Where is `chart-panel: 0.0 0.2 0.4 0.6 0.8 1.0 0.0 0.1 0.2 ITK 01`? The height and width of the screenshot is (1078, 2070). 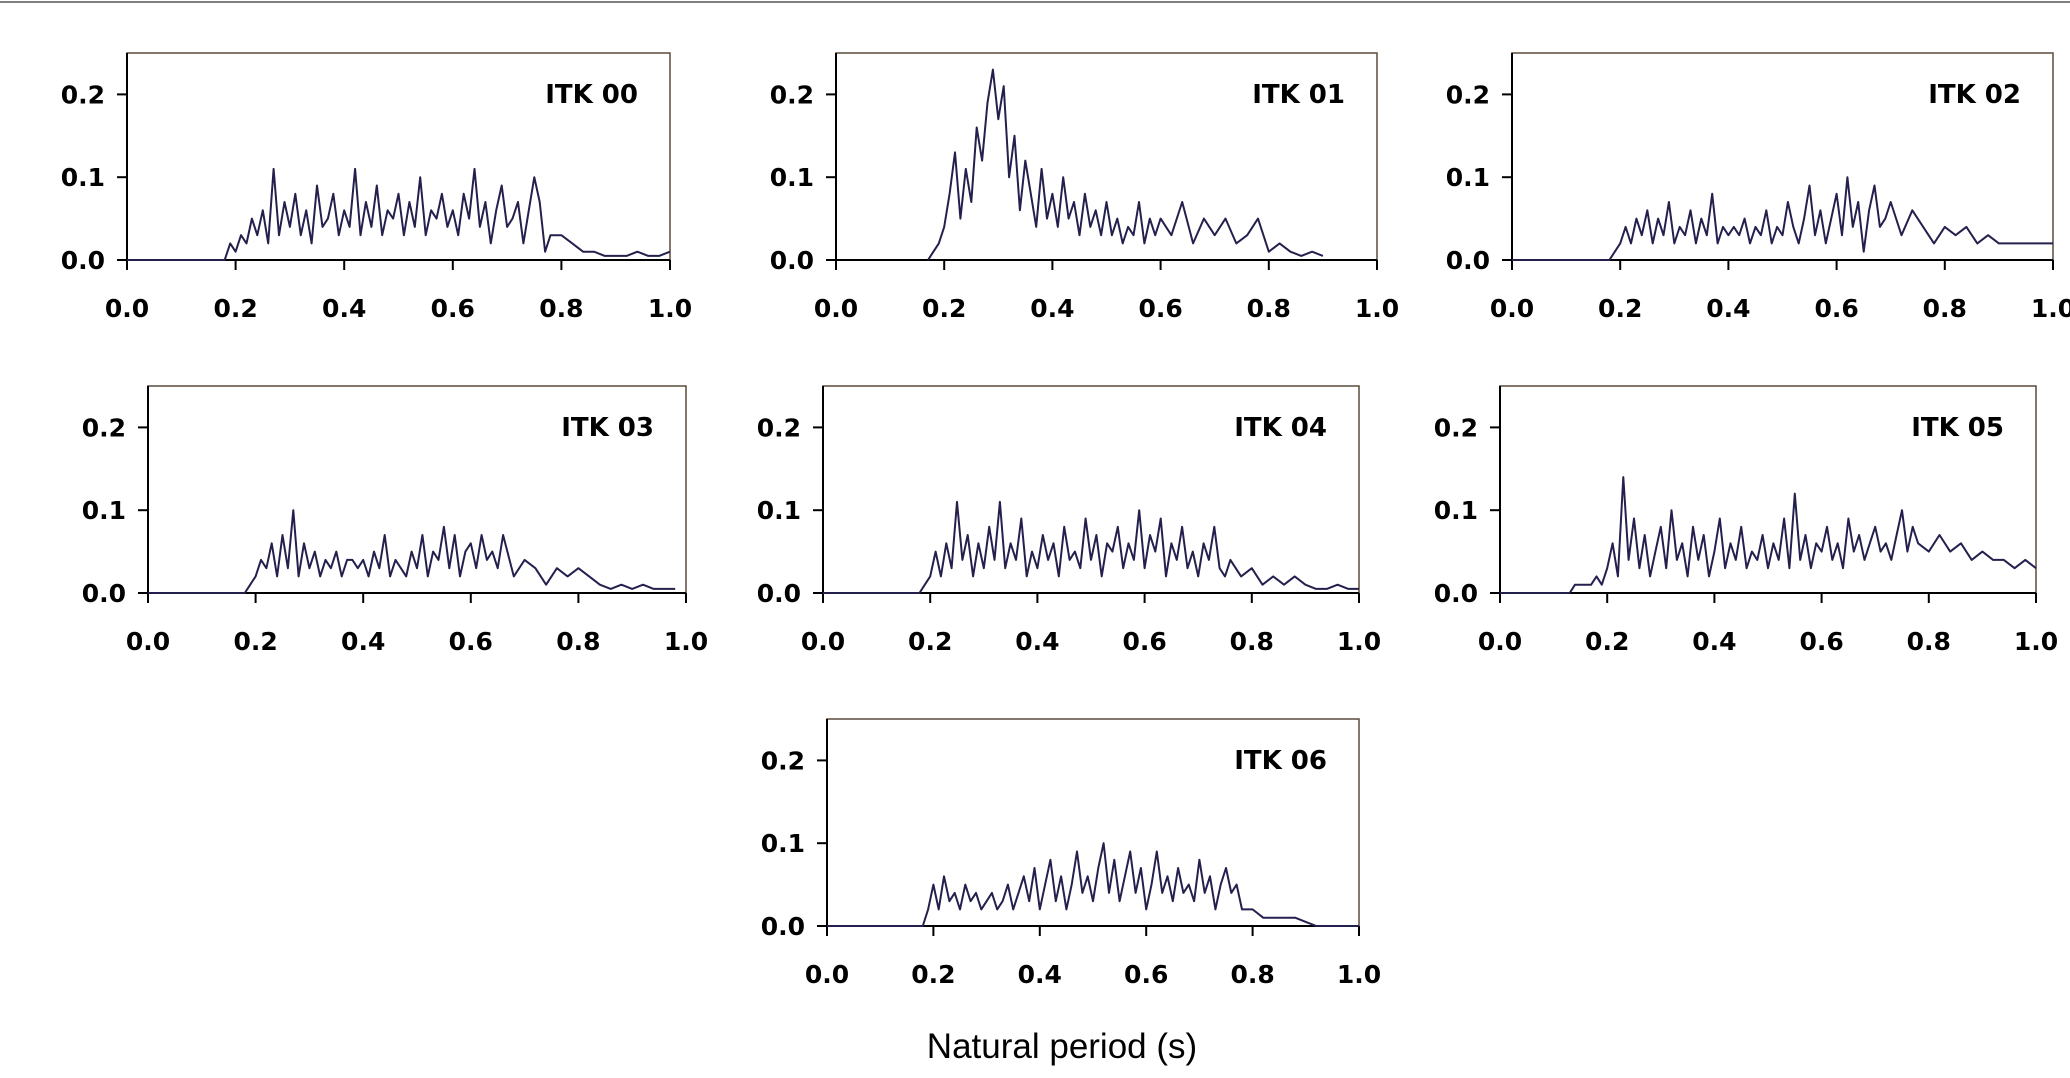 chart-panel: 0.0 0.2 0.4 0.6 0.8 1.0 0.0 0.1 0.2 ITK 01 is located at coordinates (1084, 187).